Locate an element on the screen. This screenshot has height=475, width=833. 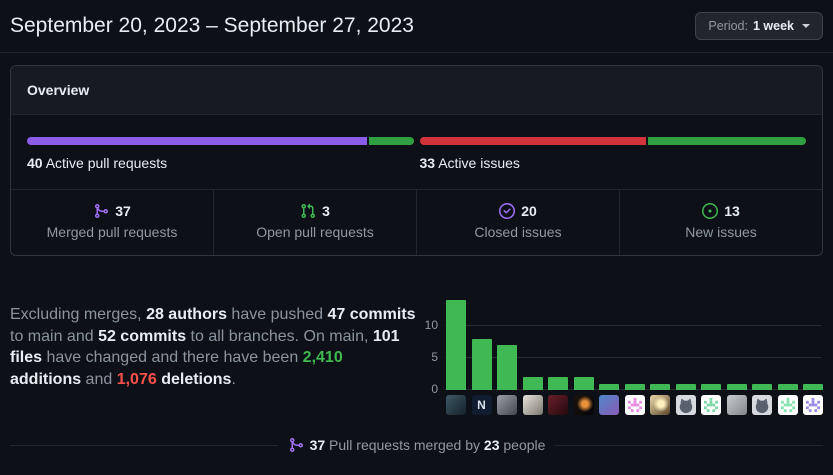
merged-by-text: 37 Pull requests merged by 23 people is located at coordinates (417, 445).